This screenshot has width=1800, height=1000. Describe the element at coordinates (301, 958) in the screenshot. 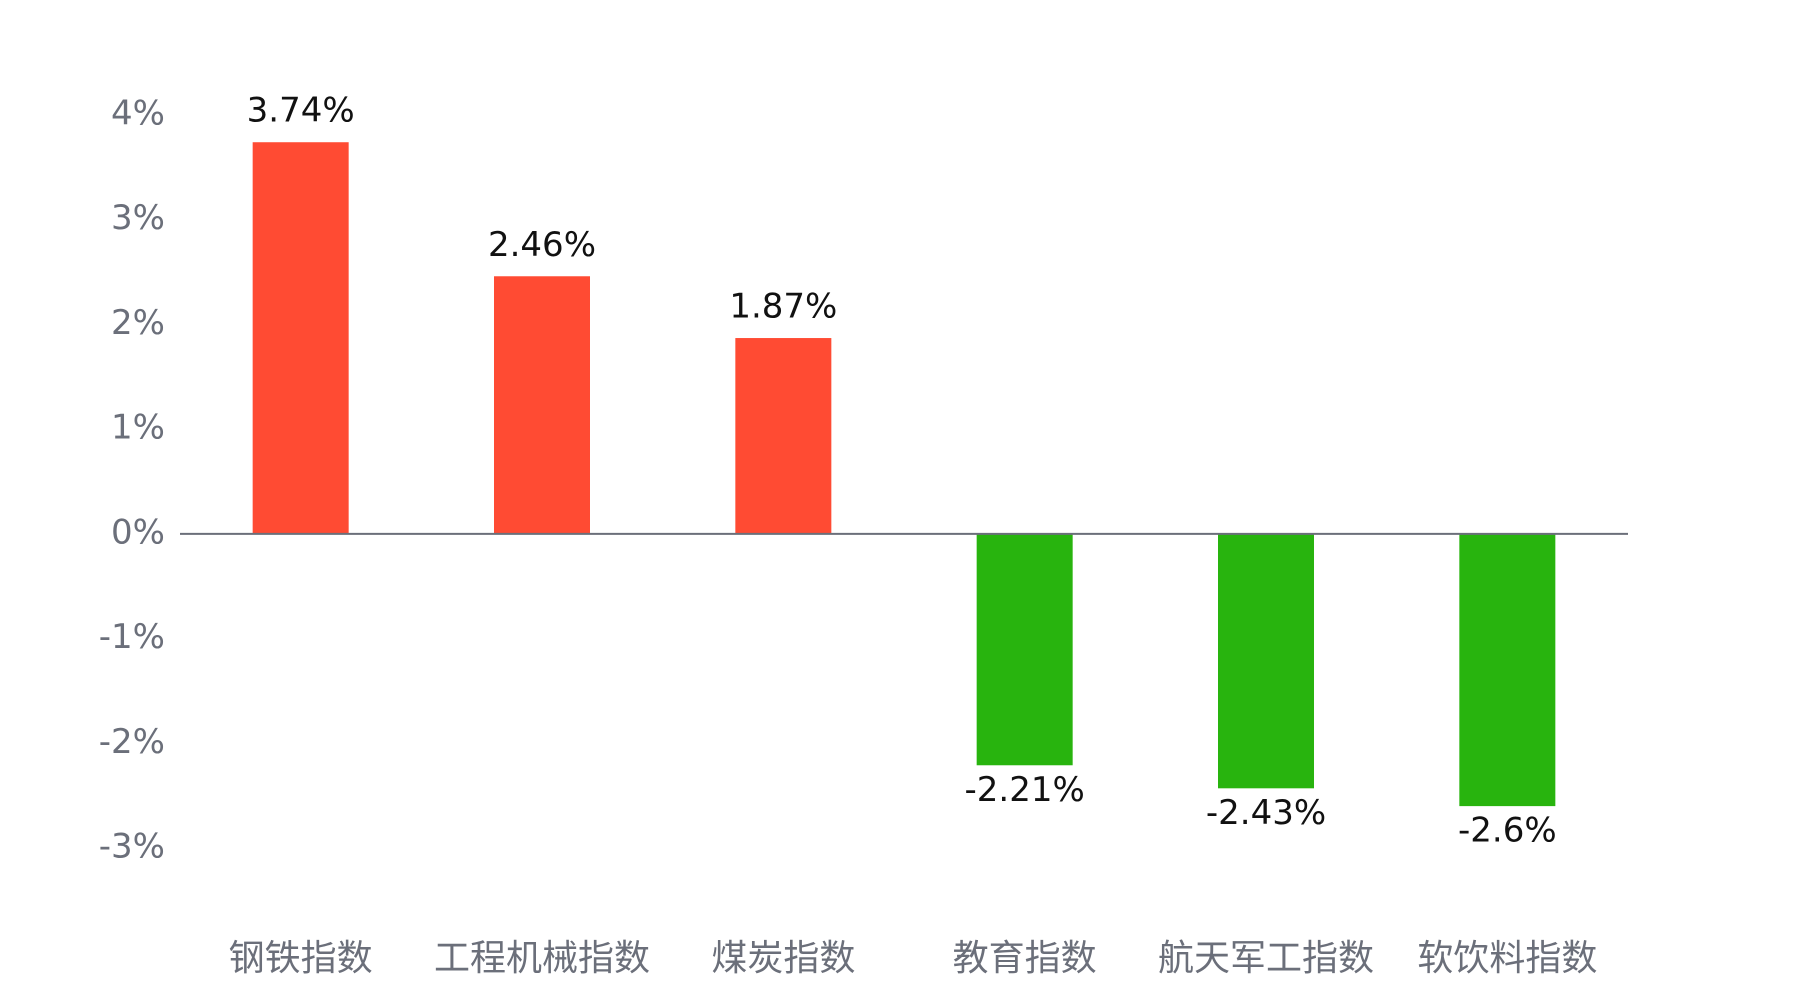

I see `x-tick-label: 钢铁指数` at that location.